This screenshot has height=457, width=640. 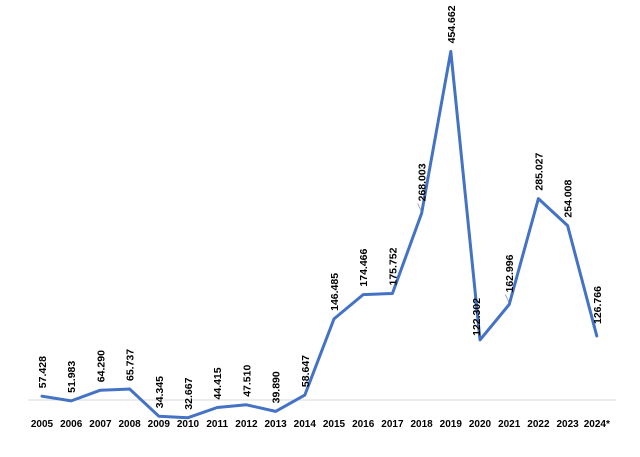 What do you see at coordinates (129, 424) in the screenshot?
I see `x-tick-label: 2008` at bounding box center [129, 424].